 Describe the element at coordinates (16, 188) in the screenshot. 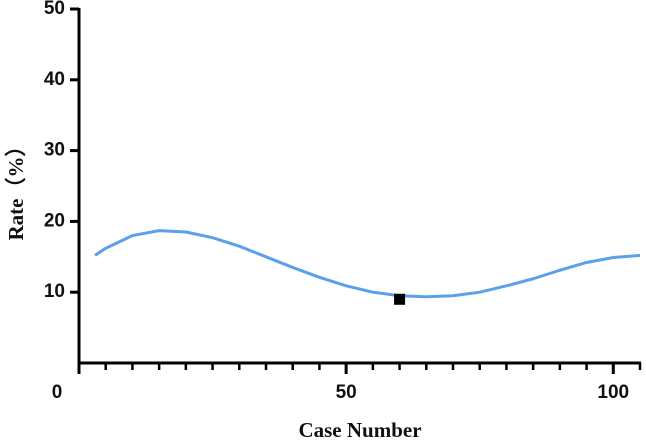

I see `y-axis-title: Rate（%）` at that location.